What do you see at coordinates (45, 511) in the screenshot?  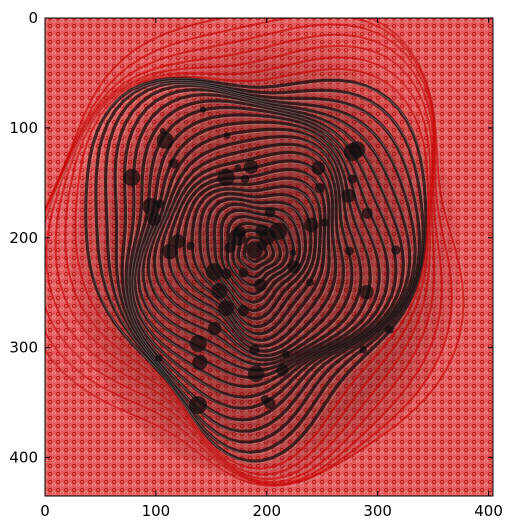 I see `x-tick-label: 0` at bounding box center [45, 511].